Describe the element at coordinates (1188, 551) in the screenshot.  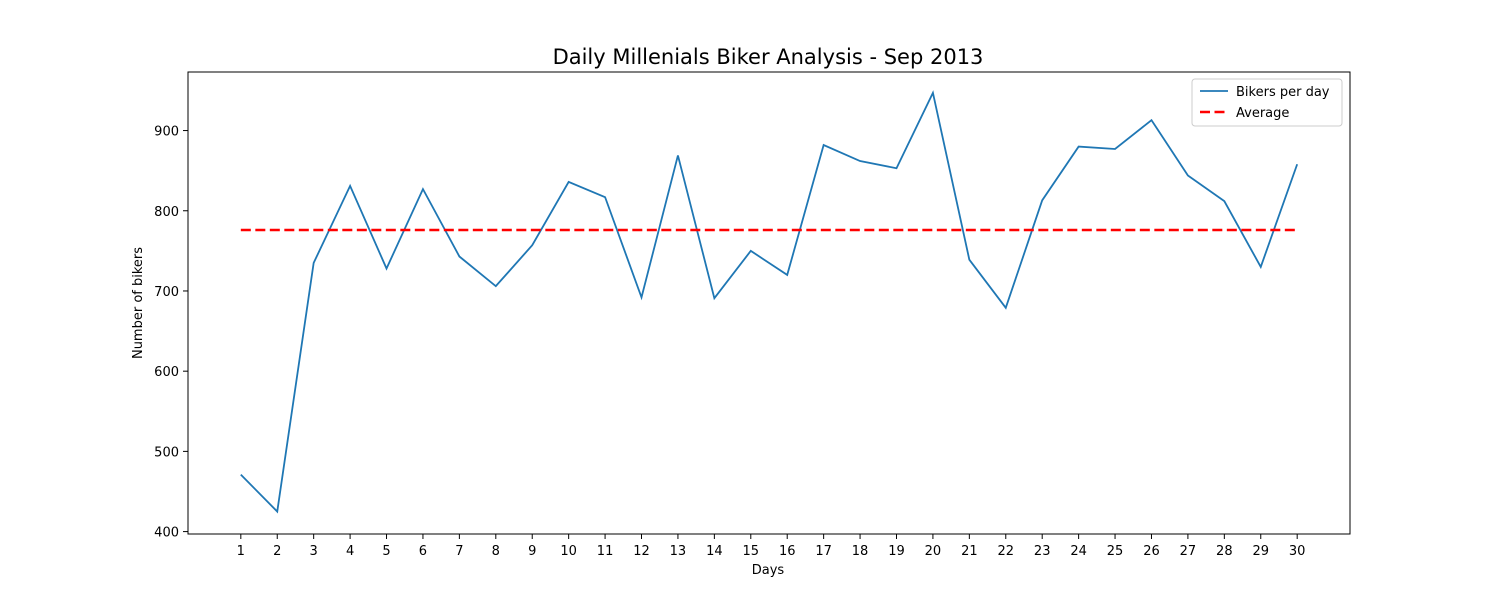
I see `x-tick-label: 27` at that location.